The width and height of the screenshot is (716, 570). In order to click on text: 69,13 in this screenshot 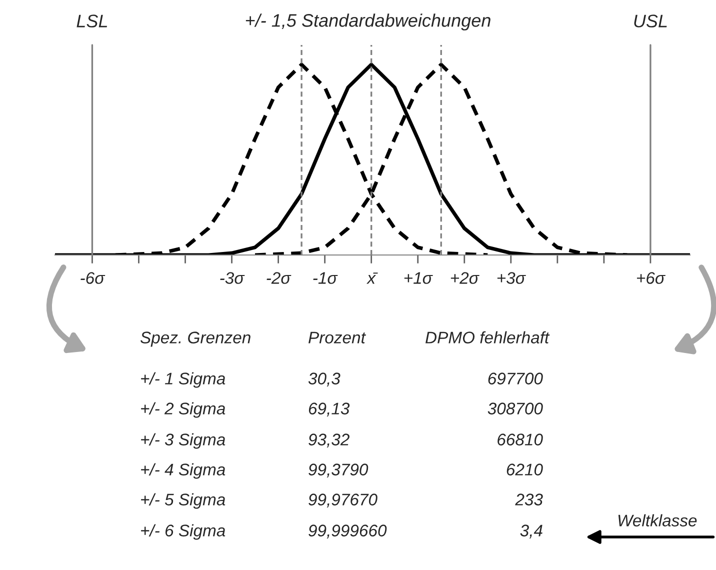, I will do `click(329, 409)`.